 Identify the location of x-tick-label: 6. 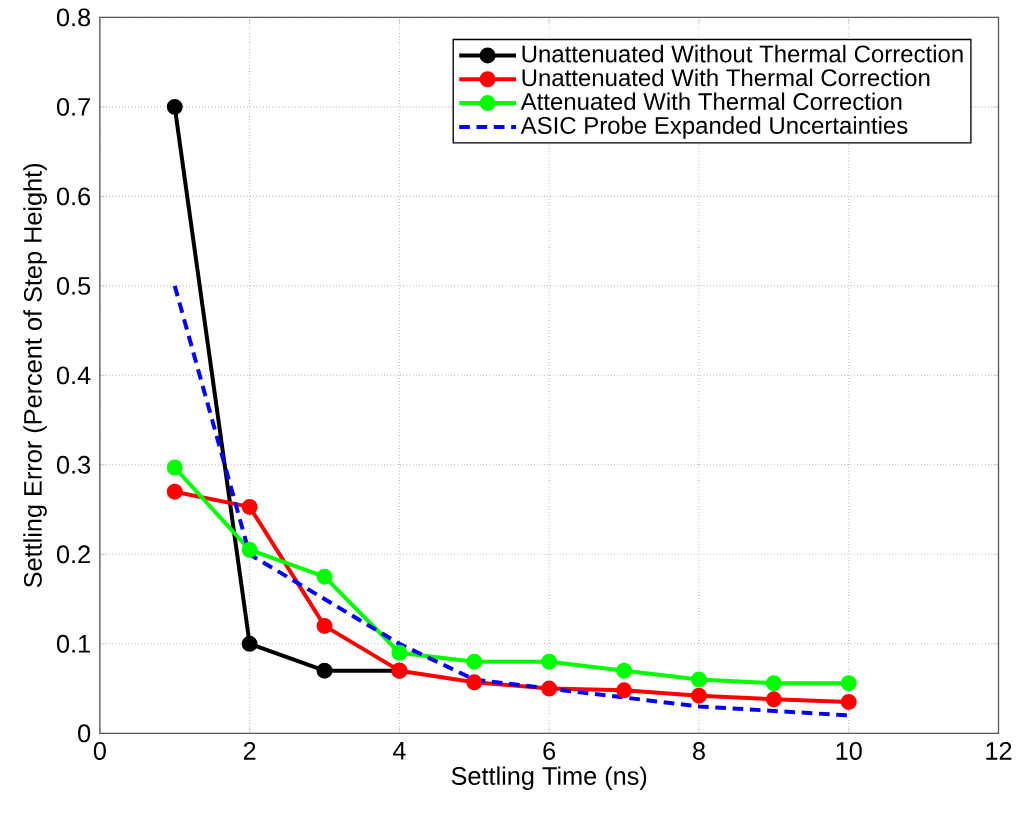
(549, 750).